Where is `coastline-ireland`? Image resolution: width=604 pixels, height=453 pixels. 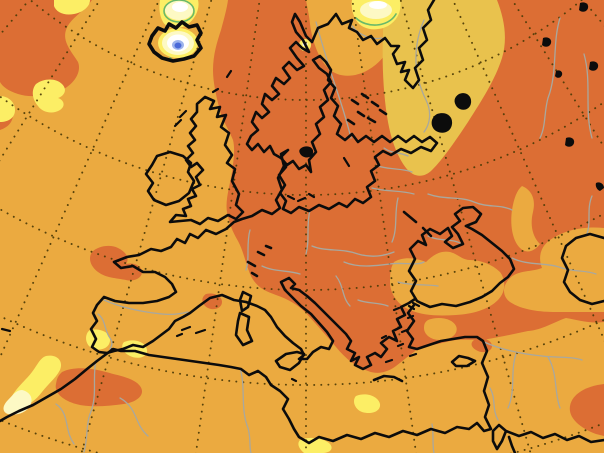
coastline-ireland is located at coordinates (170, 178).